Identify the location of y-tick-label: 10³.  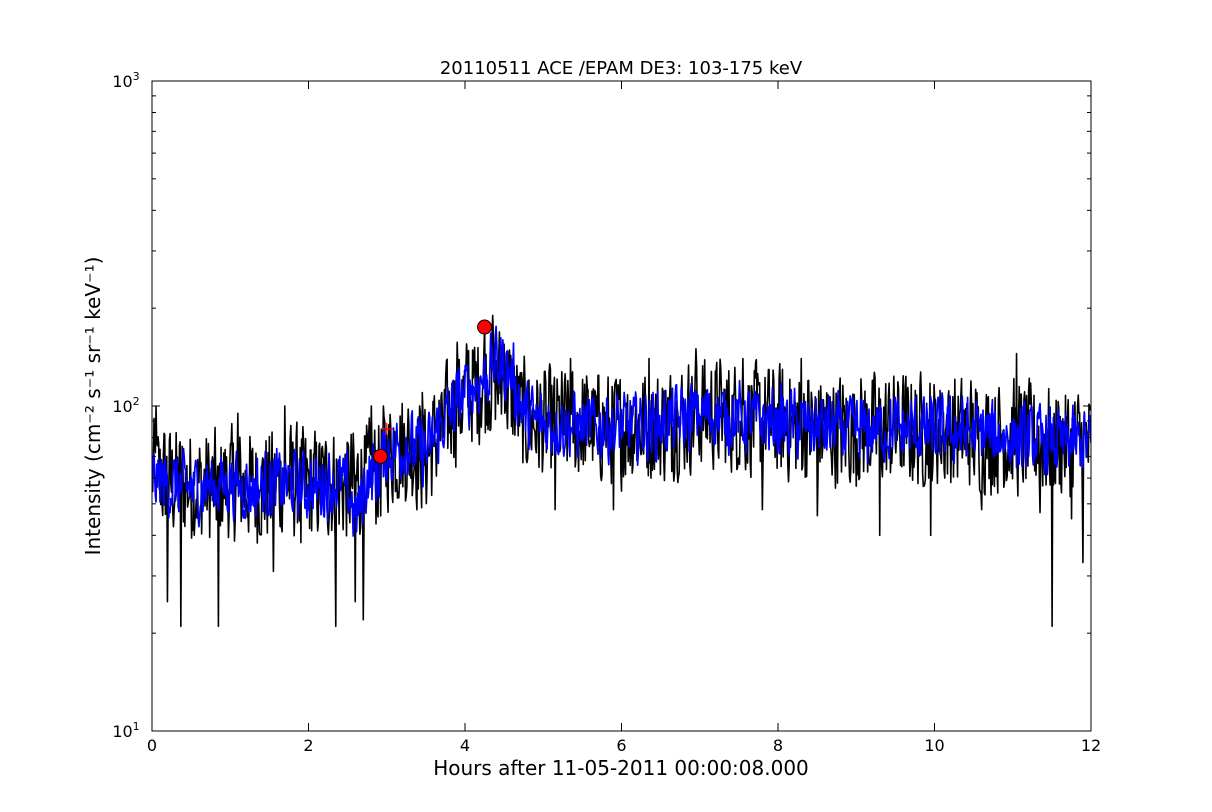
(125, 80).